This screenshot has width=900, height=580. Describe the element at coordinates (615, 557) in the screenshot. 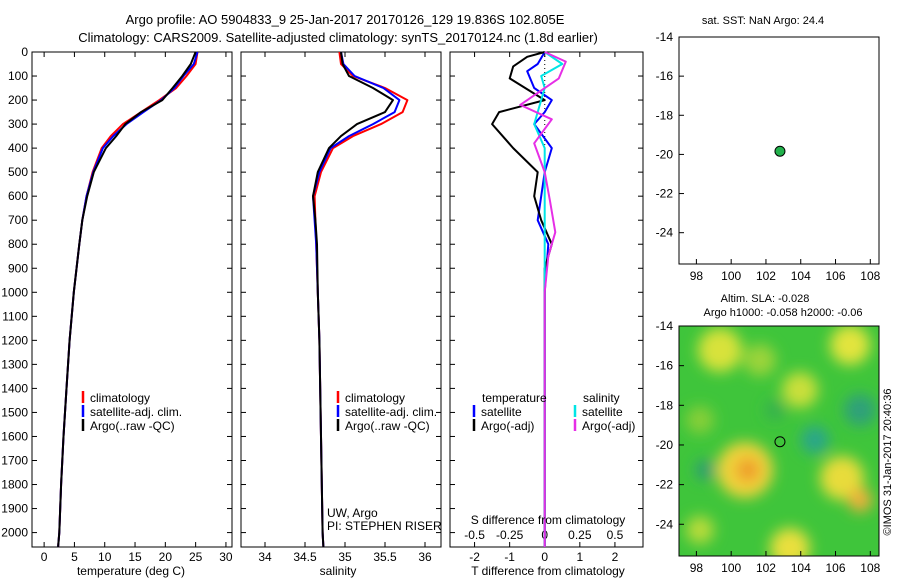

I see `diff-xtick-label: 2` at that location.